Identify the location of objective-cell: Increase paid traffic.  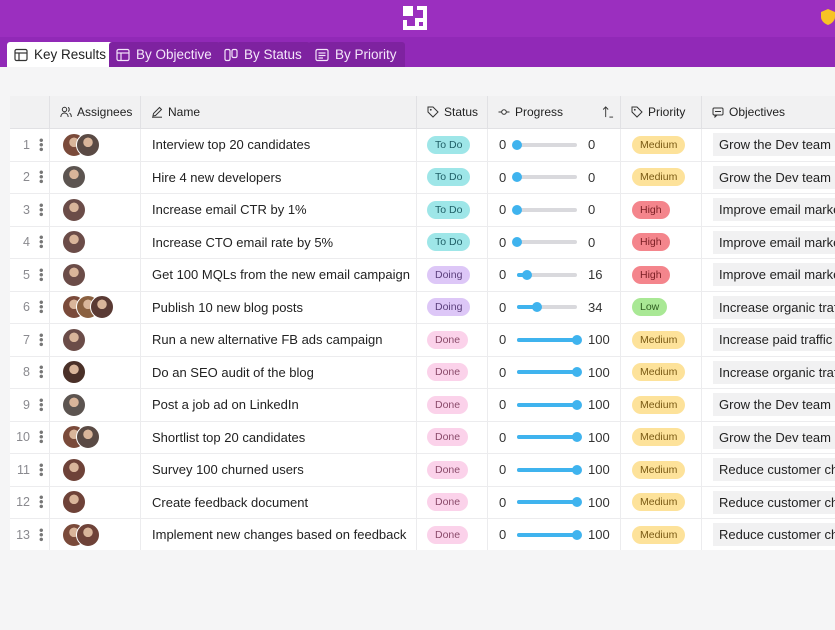
(768, 340).